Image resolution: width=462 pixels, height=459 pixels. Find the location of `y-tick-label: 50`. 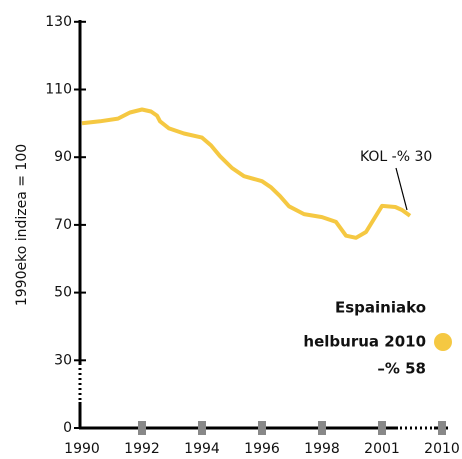

y-tick-label: 50 is located at coordinates (63, 293).